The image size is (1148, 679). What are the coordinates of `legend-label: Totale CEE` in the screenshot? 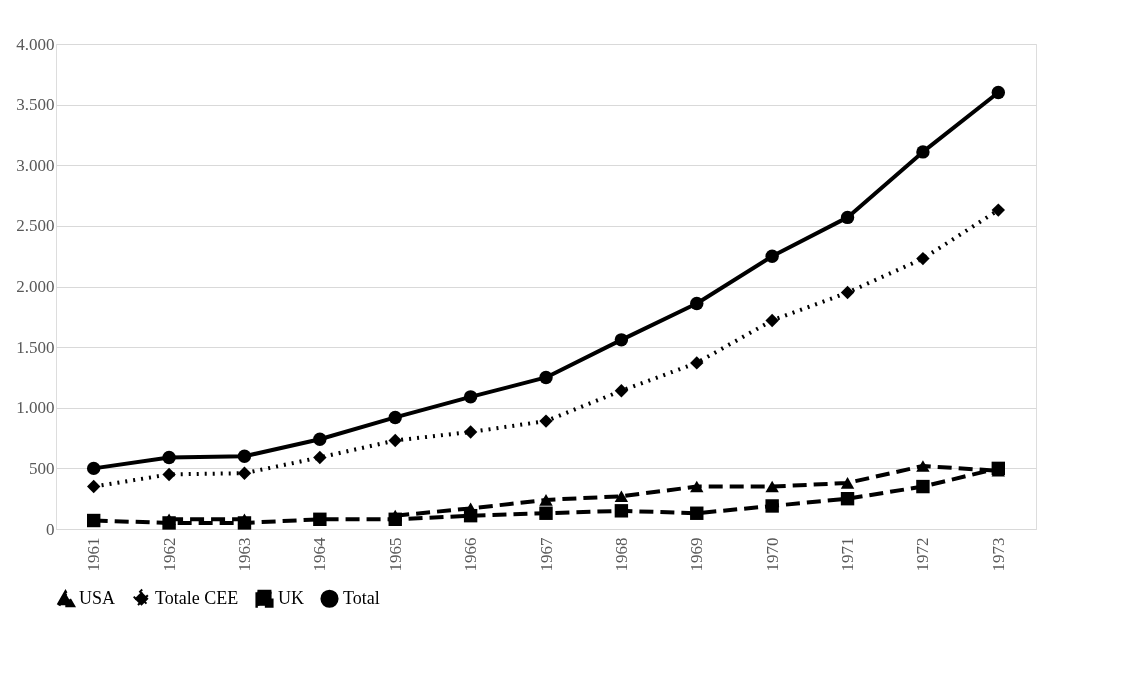 It's located at (197, 597).